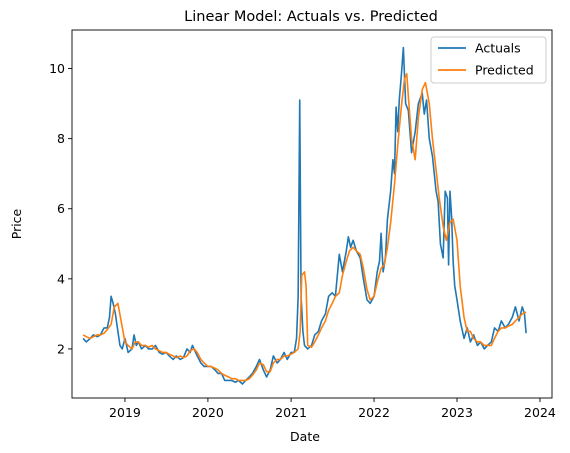 The height and width of the screenshot is (453, 570). I want to click on x-tick-label: 2023, so click(457, 412).